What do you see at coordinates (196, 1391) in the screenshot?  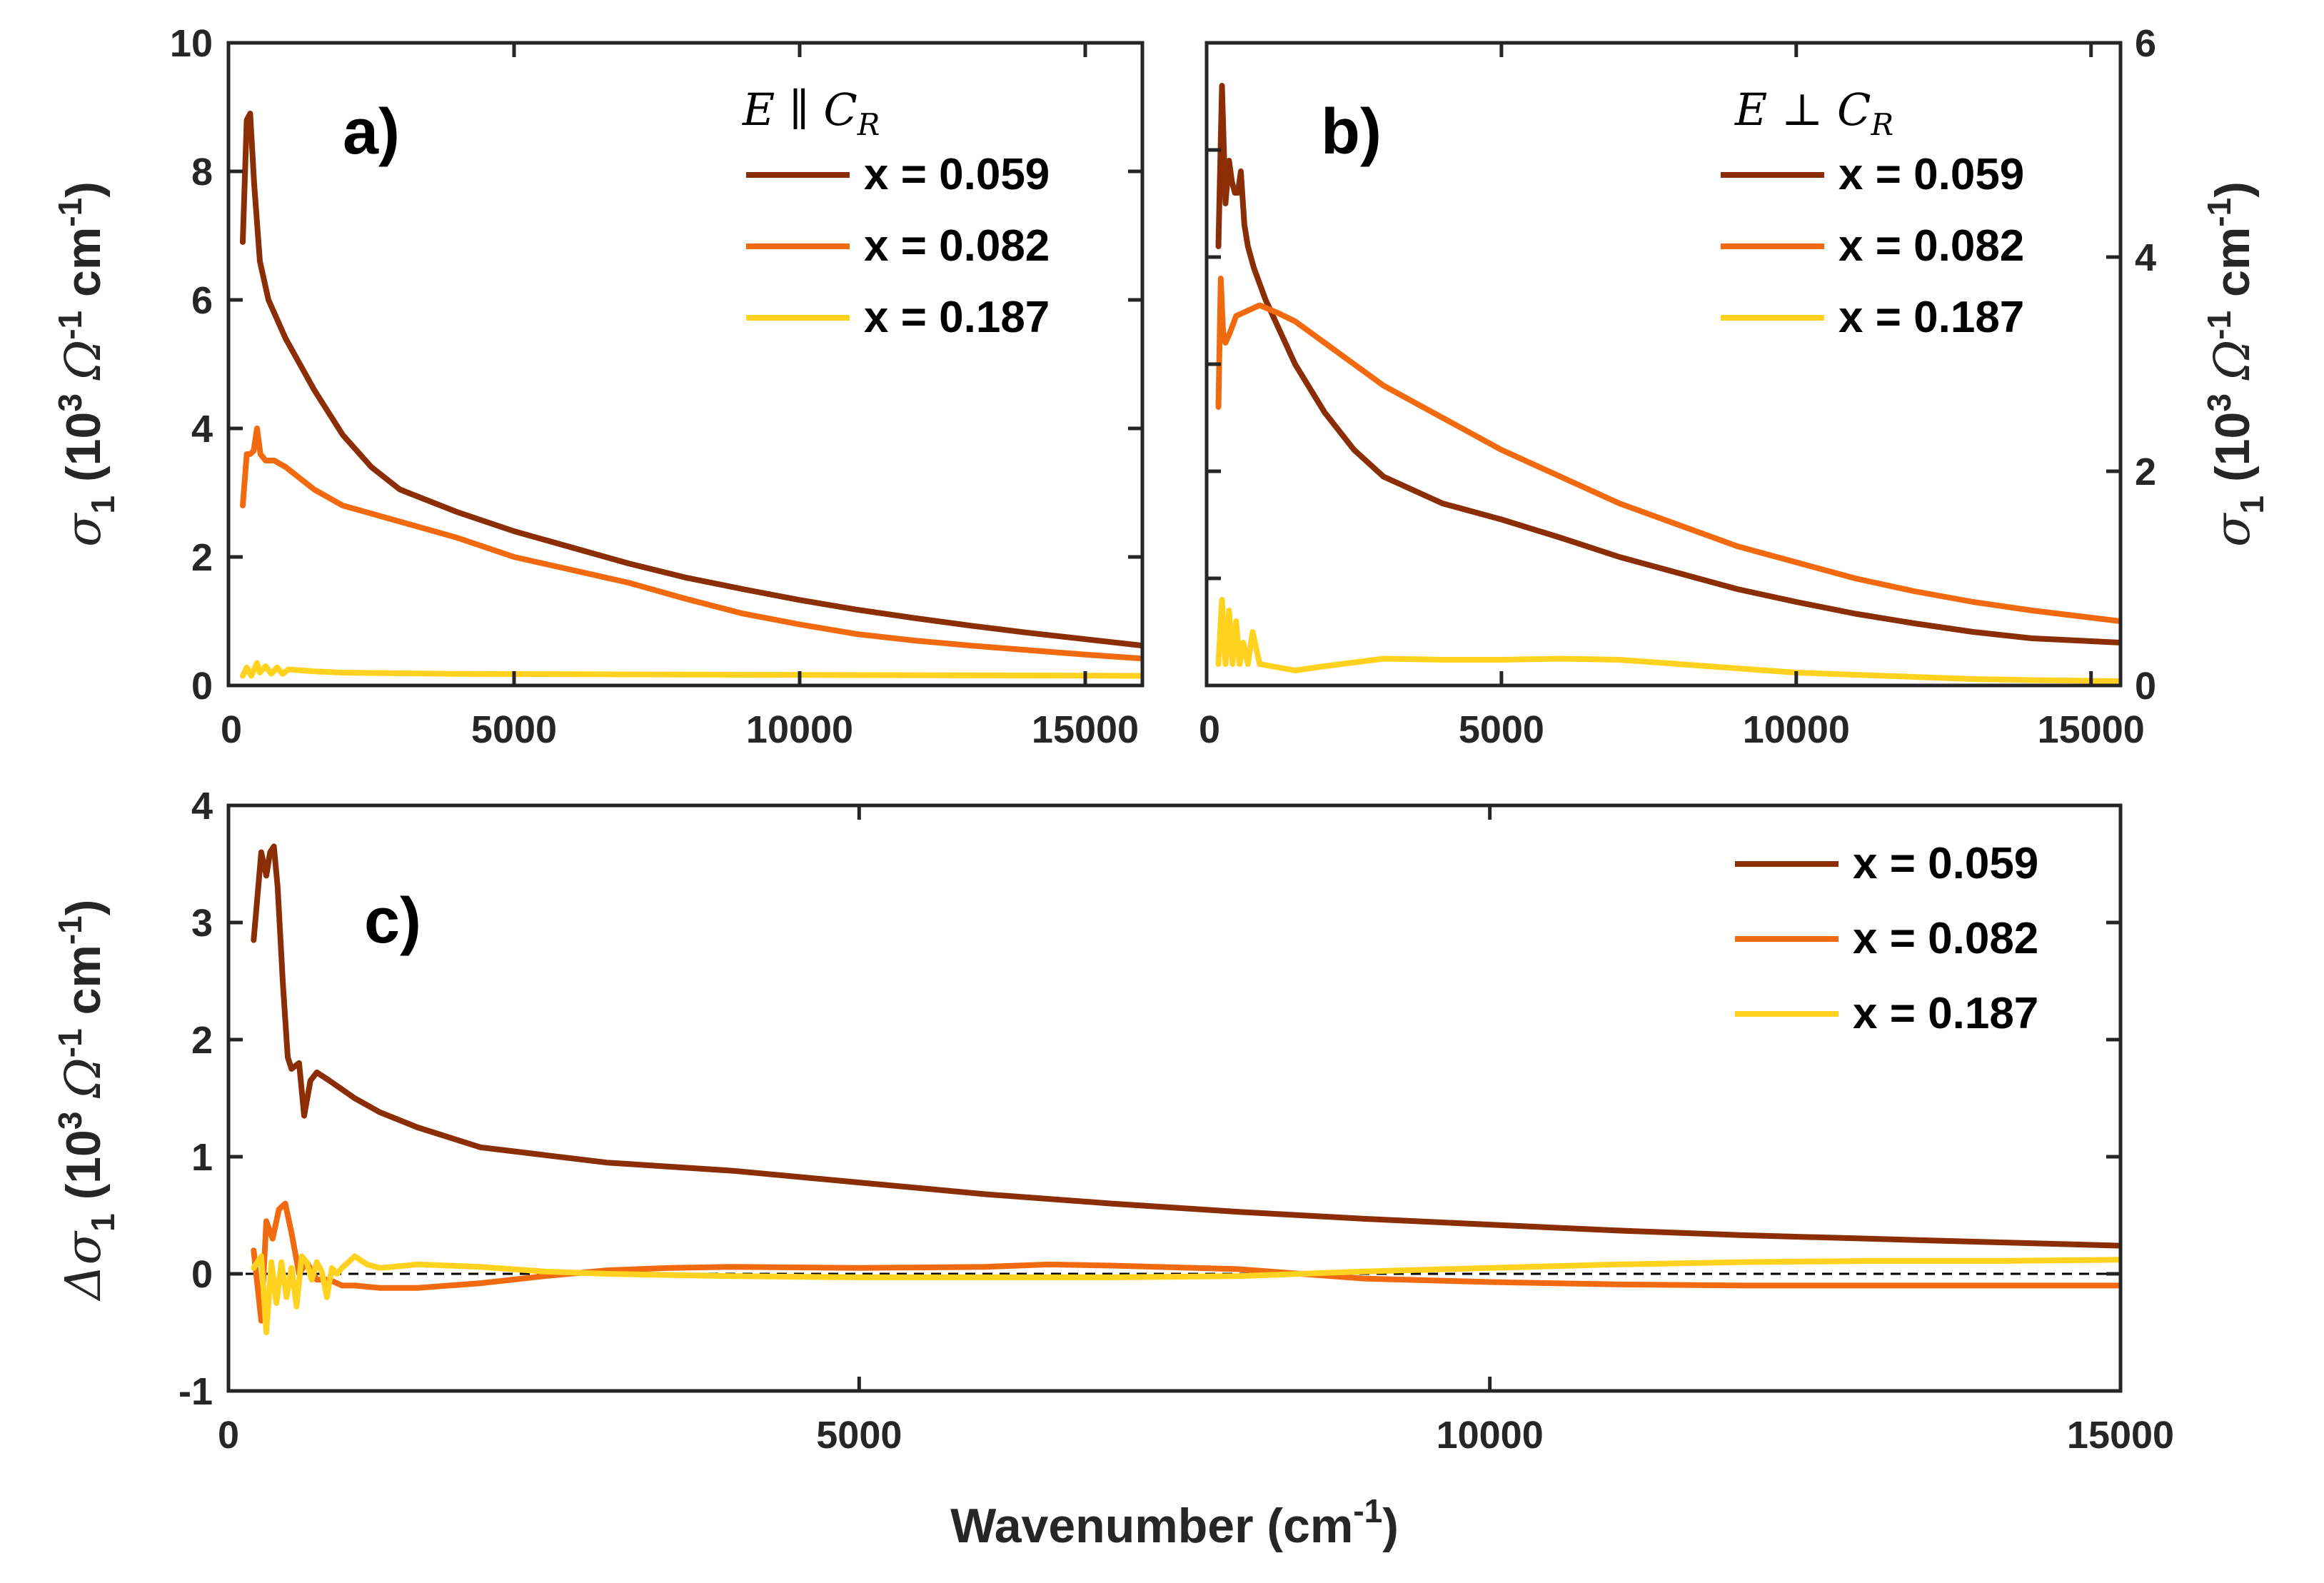 I see `y-tick-label: -1` at bounding box center [196, 1391].